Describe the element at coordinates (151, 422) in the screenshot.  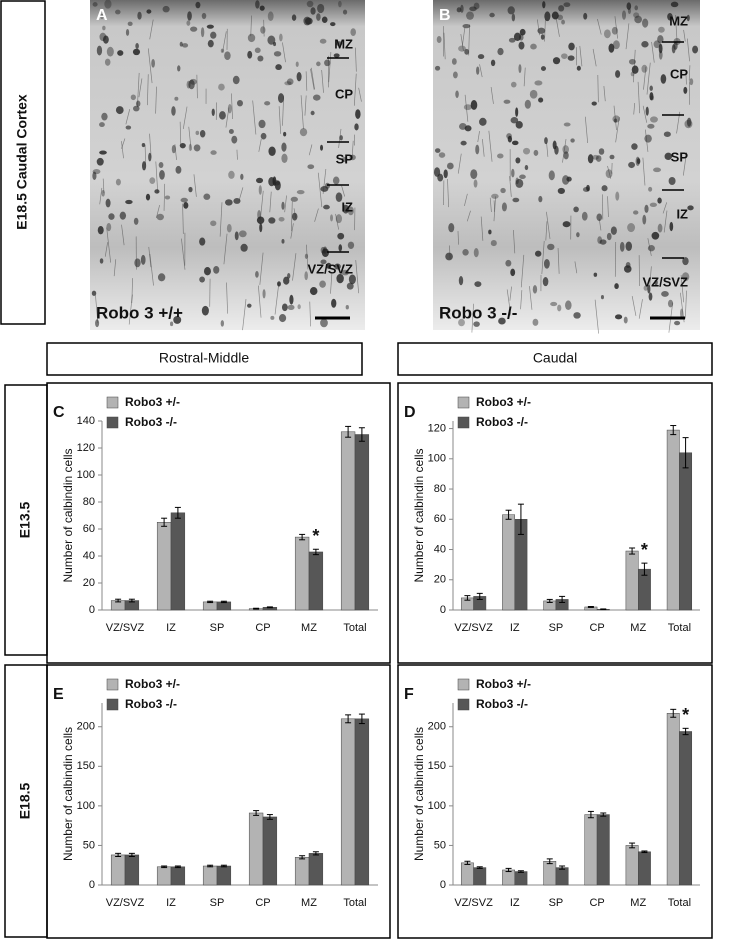
I see `legend-label: Robo3 -/-` at that location.